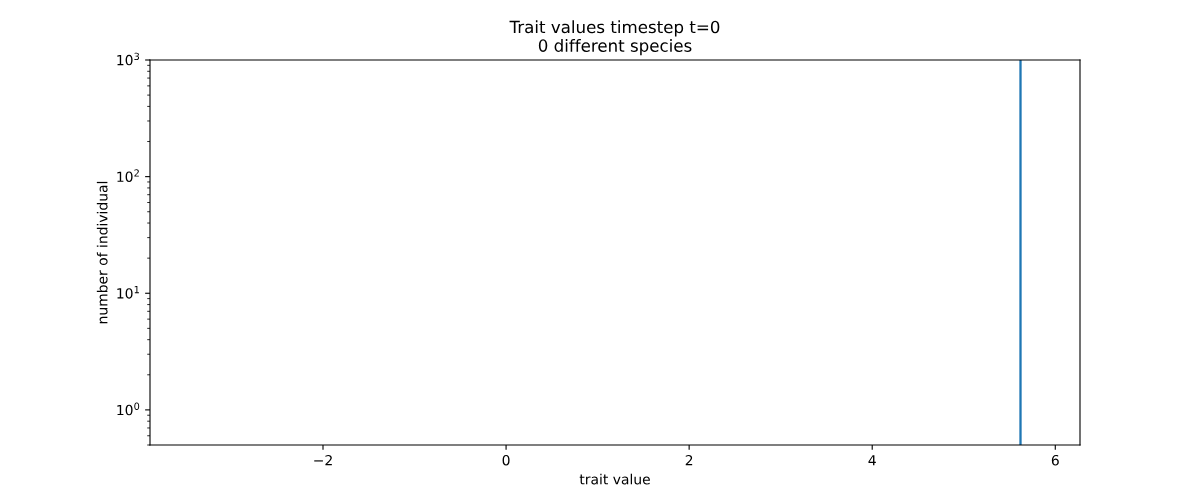  I want to click on chart-title: Trait values timestep t=0 0 different species, so click(614, 38).